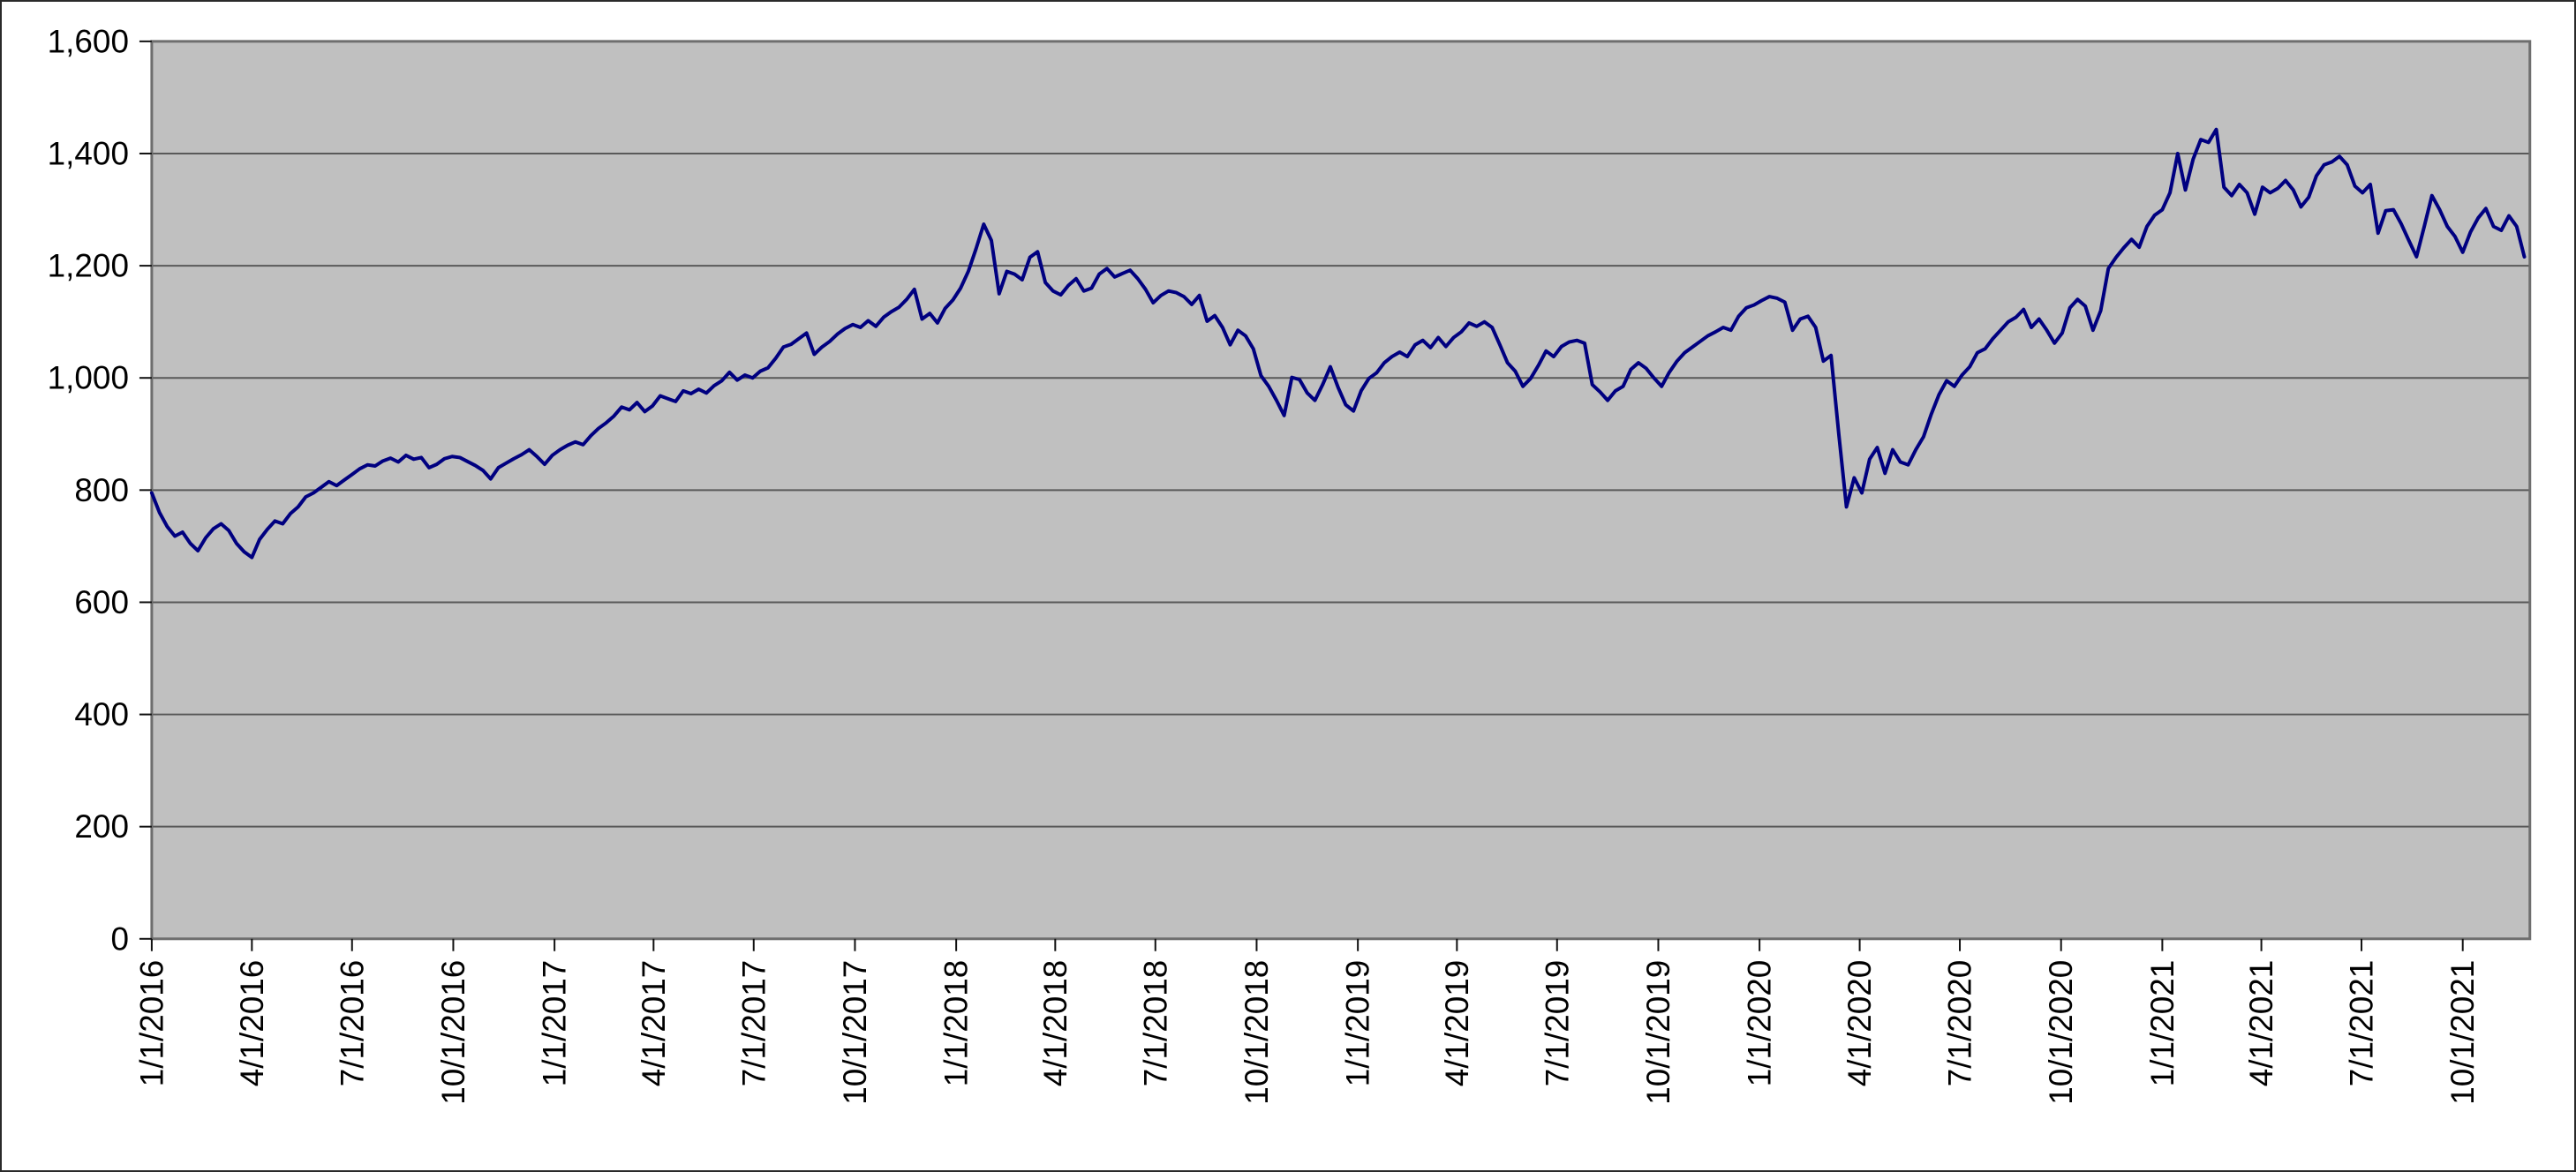 This screenshot has height=1172, width=2576. I want to click on x-axis-label: 1/1/2021, so click(2163, 1023).